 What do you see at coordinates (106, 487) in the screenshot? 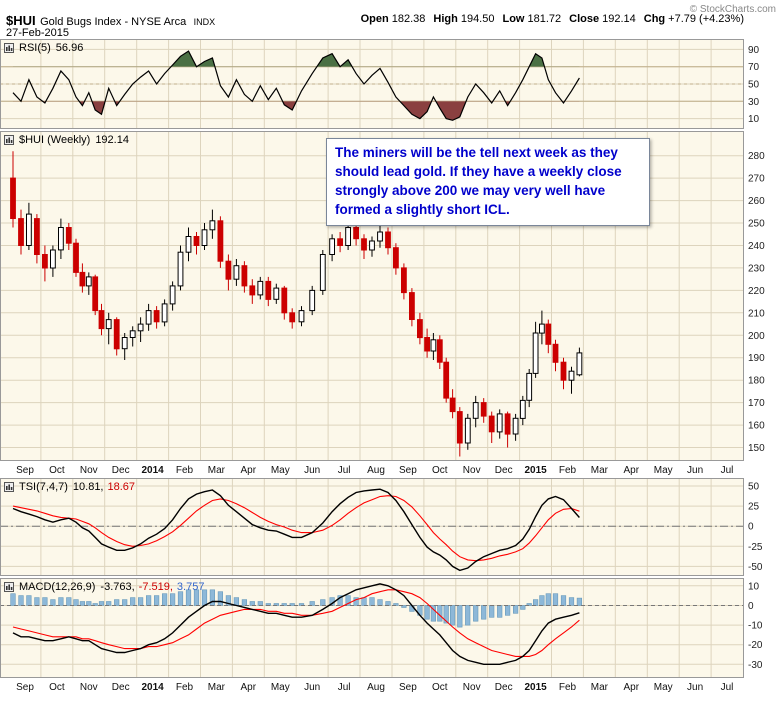
I see `tsi-values: 10.81, 18.67` at bounding box center [106, 487].